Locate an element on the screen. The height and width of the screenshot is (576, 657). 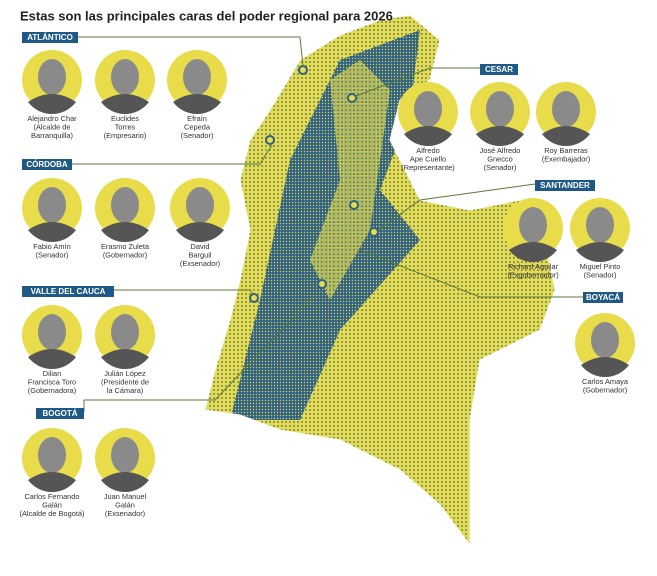
person-caption: Juan Manuel is located at coordinates (125, 496).